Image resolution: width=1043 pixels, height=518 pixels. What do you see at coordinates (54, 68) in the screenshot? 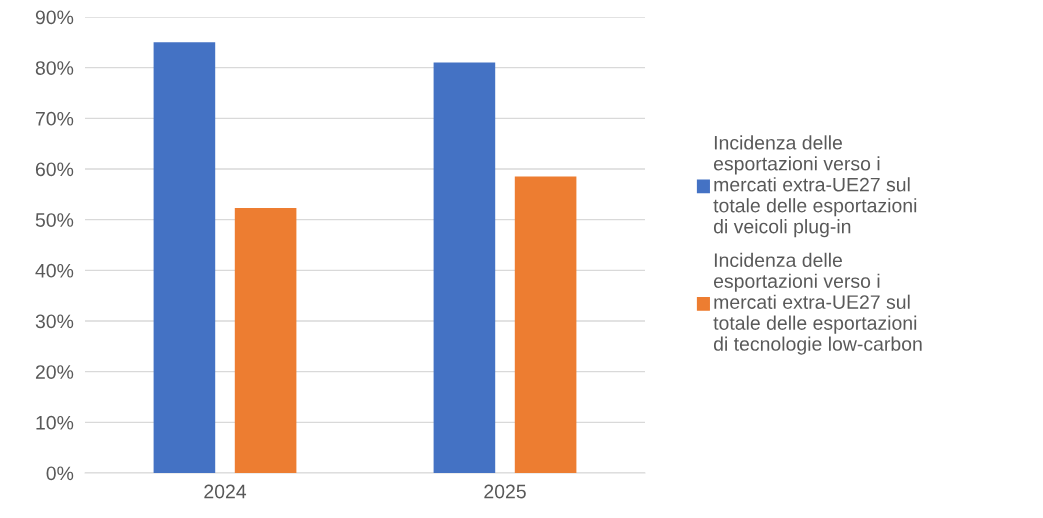
I see `y-tick-label: 80%` at bounding box center [54, 68].